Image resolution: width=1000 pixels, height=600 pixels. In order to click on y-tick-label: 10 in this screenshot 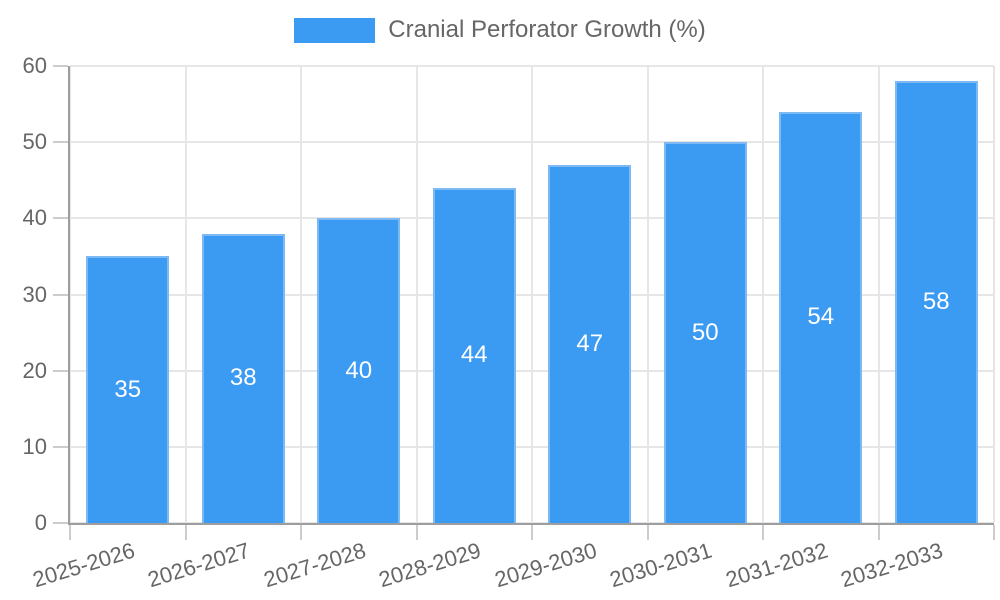, I will do `click(34, 446)`.